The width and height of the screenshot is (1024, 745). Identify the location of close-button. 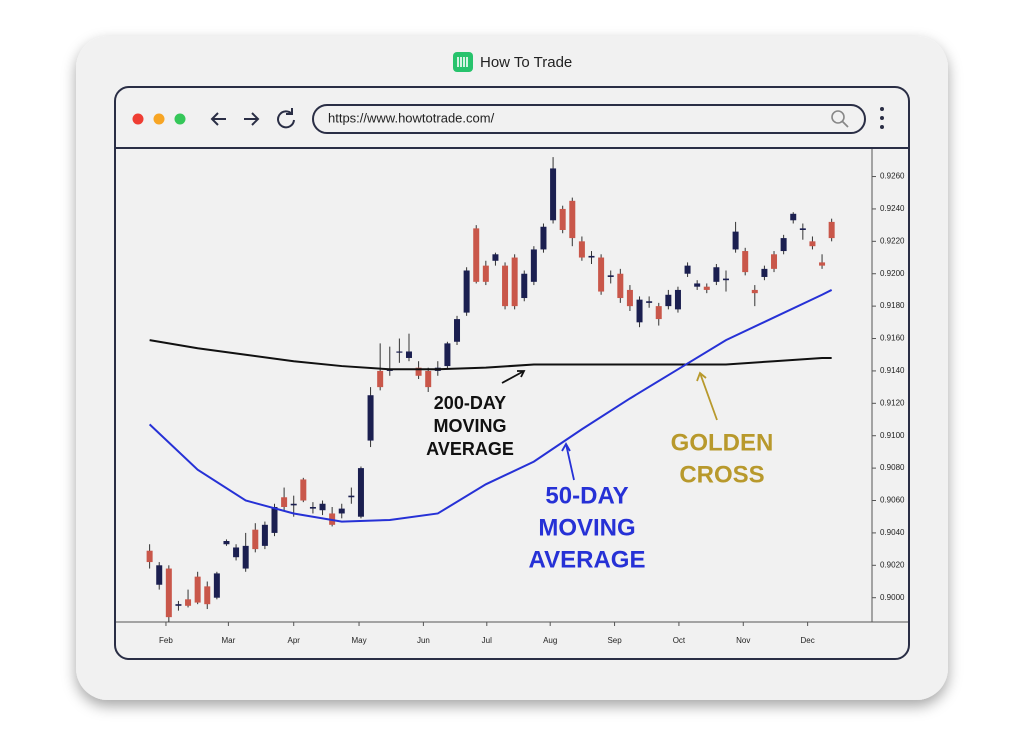
(138, 119).